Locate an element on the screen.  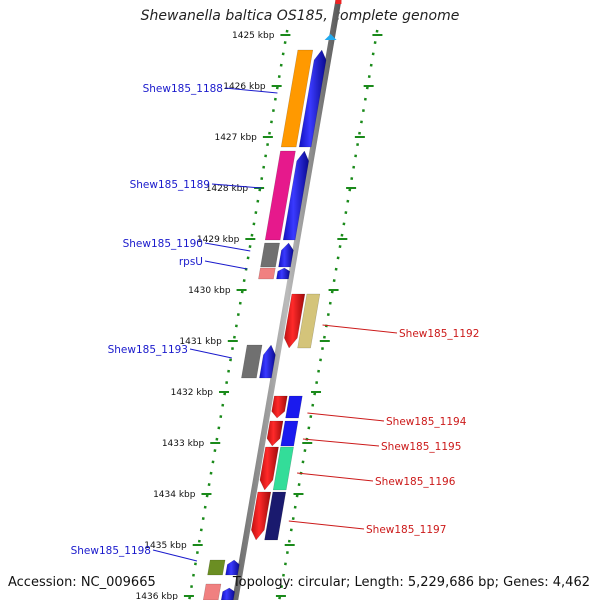
reverse-gene-label: Shew185_1196 is located at coordinates (415, 482).